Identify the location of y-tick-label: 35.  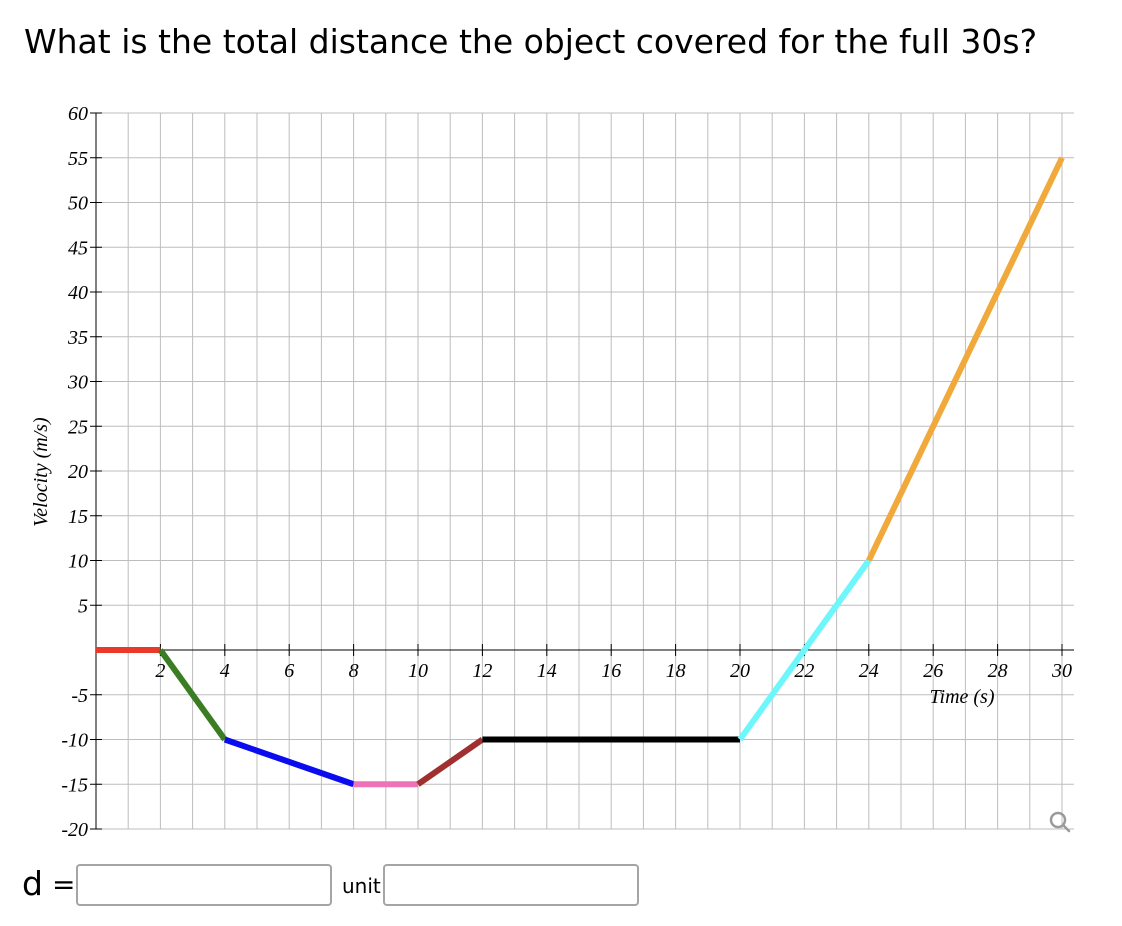
(77, 338).